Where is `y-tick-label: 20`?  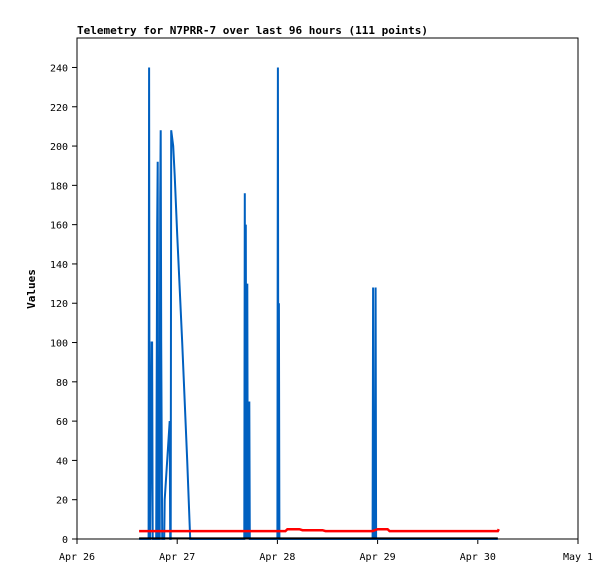
y-tick-label: 20 is located at coordinates (62, 501).